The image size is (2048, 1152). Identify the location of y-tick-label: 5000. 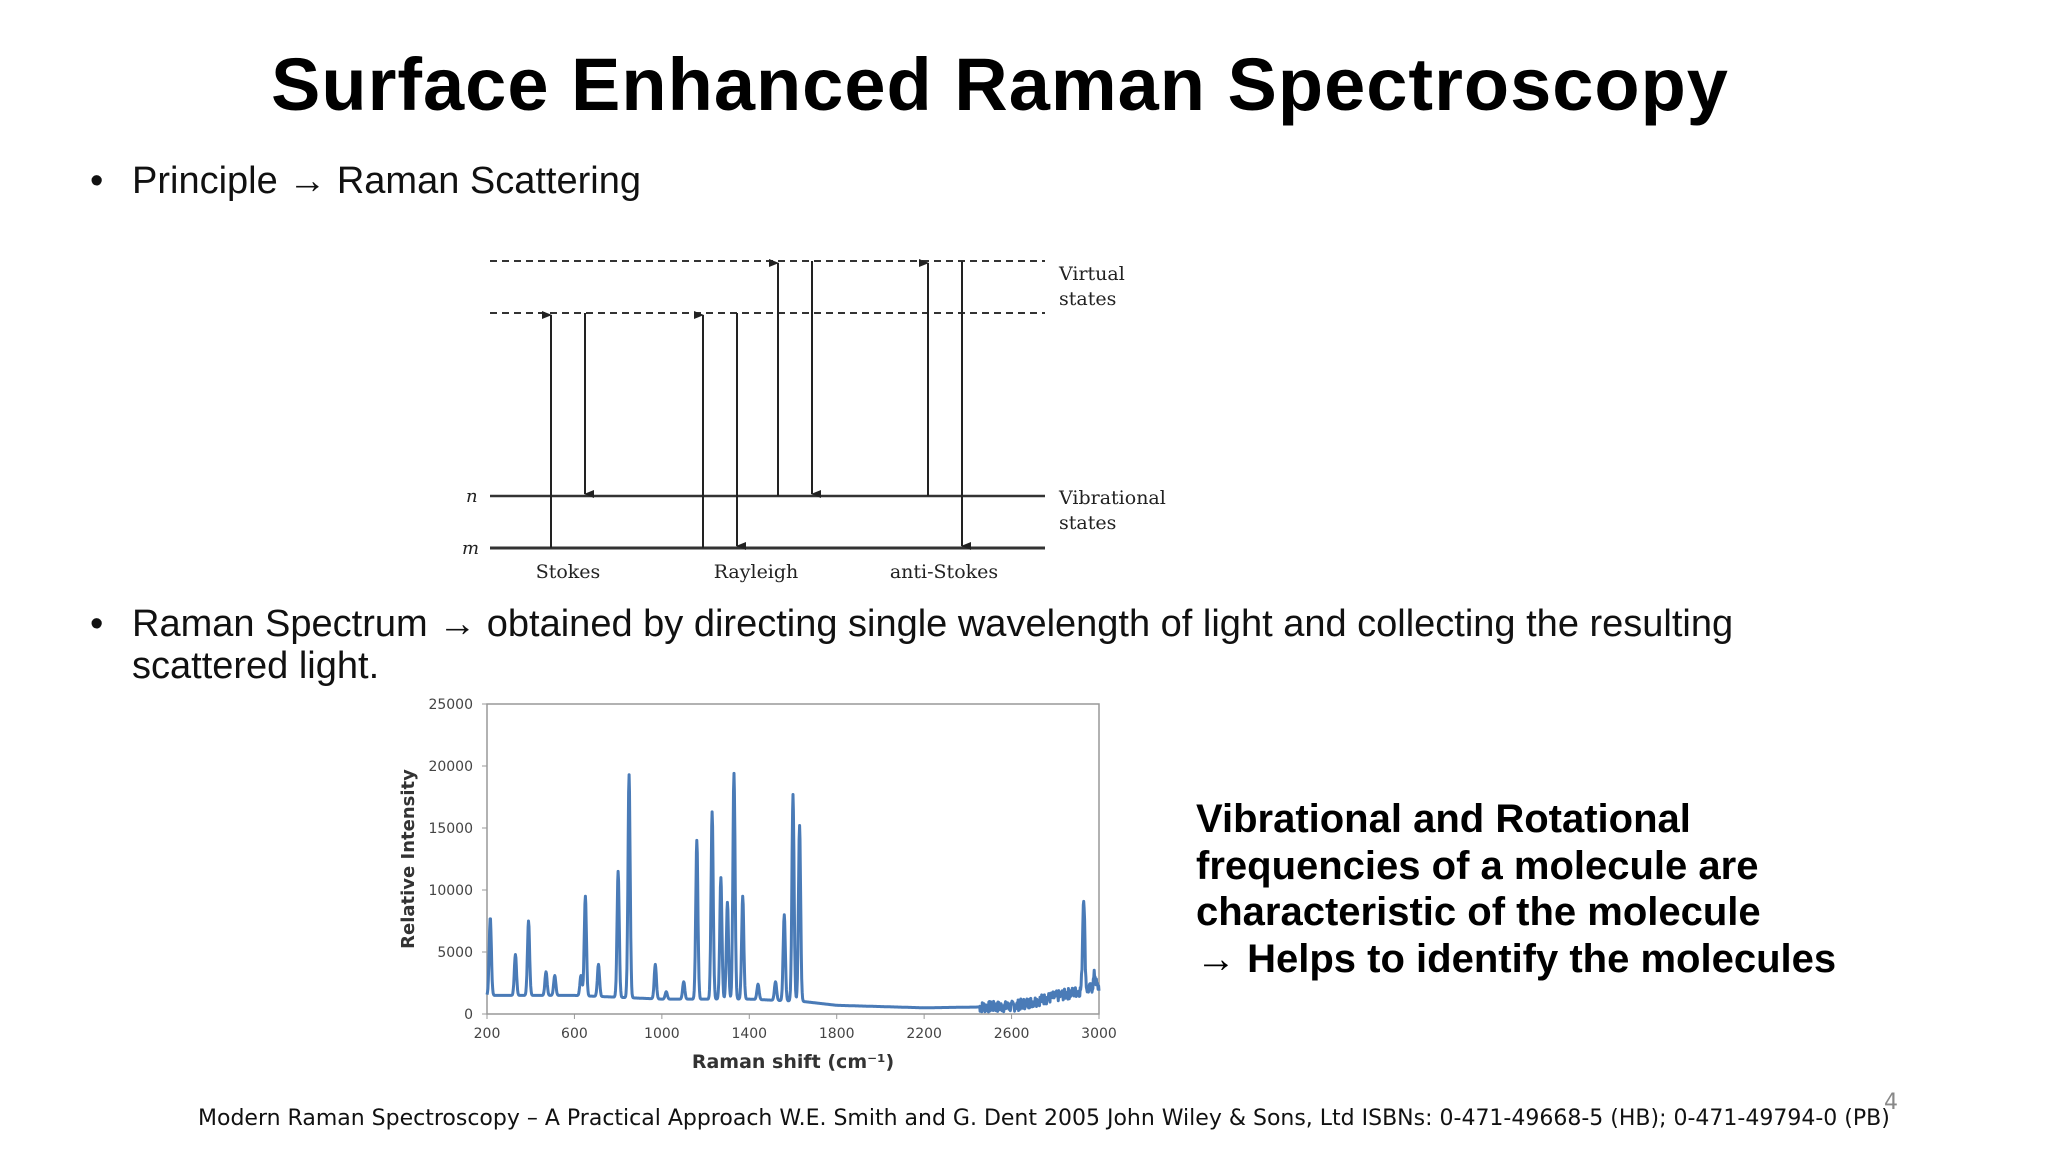
(455, 953).